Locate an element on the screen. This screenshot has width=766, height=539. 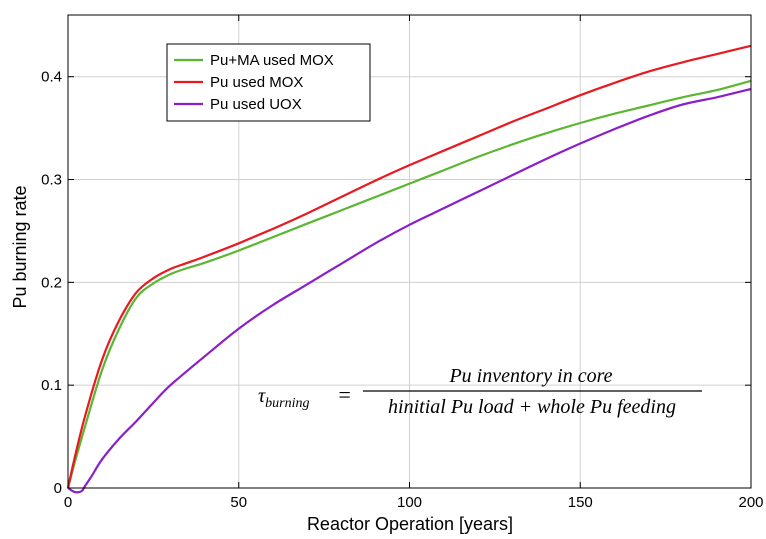
formula-equals: = is located at coordinates (344, 394).